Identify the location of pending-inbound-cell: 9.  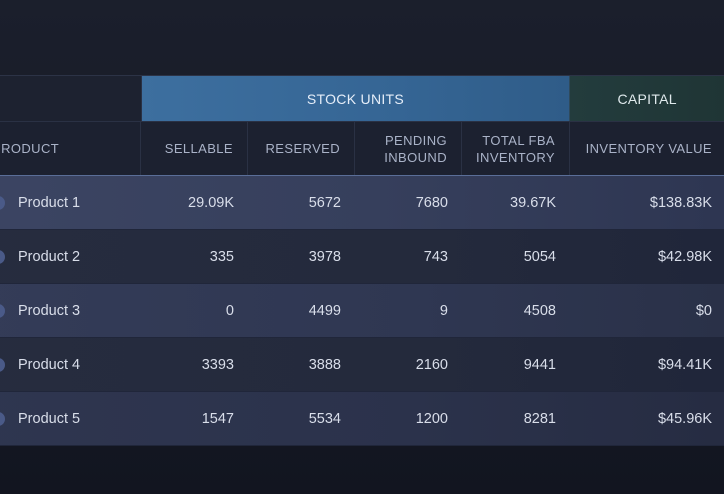
(443, 310).